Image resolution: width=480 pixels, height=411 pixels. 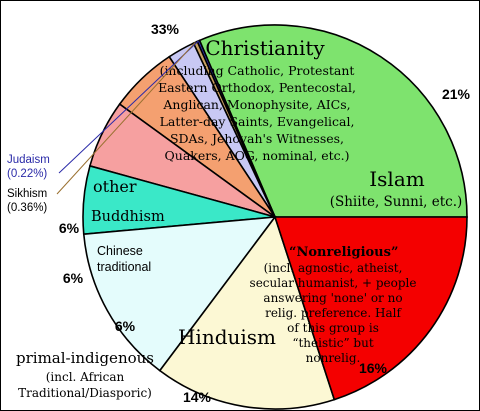 I want to click on sikhism-label: Sikhism, so click(x=27, y=194).